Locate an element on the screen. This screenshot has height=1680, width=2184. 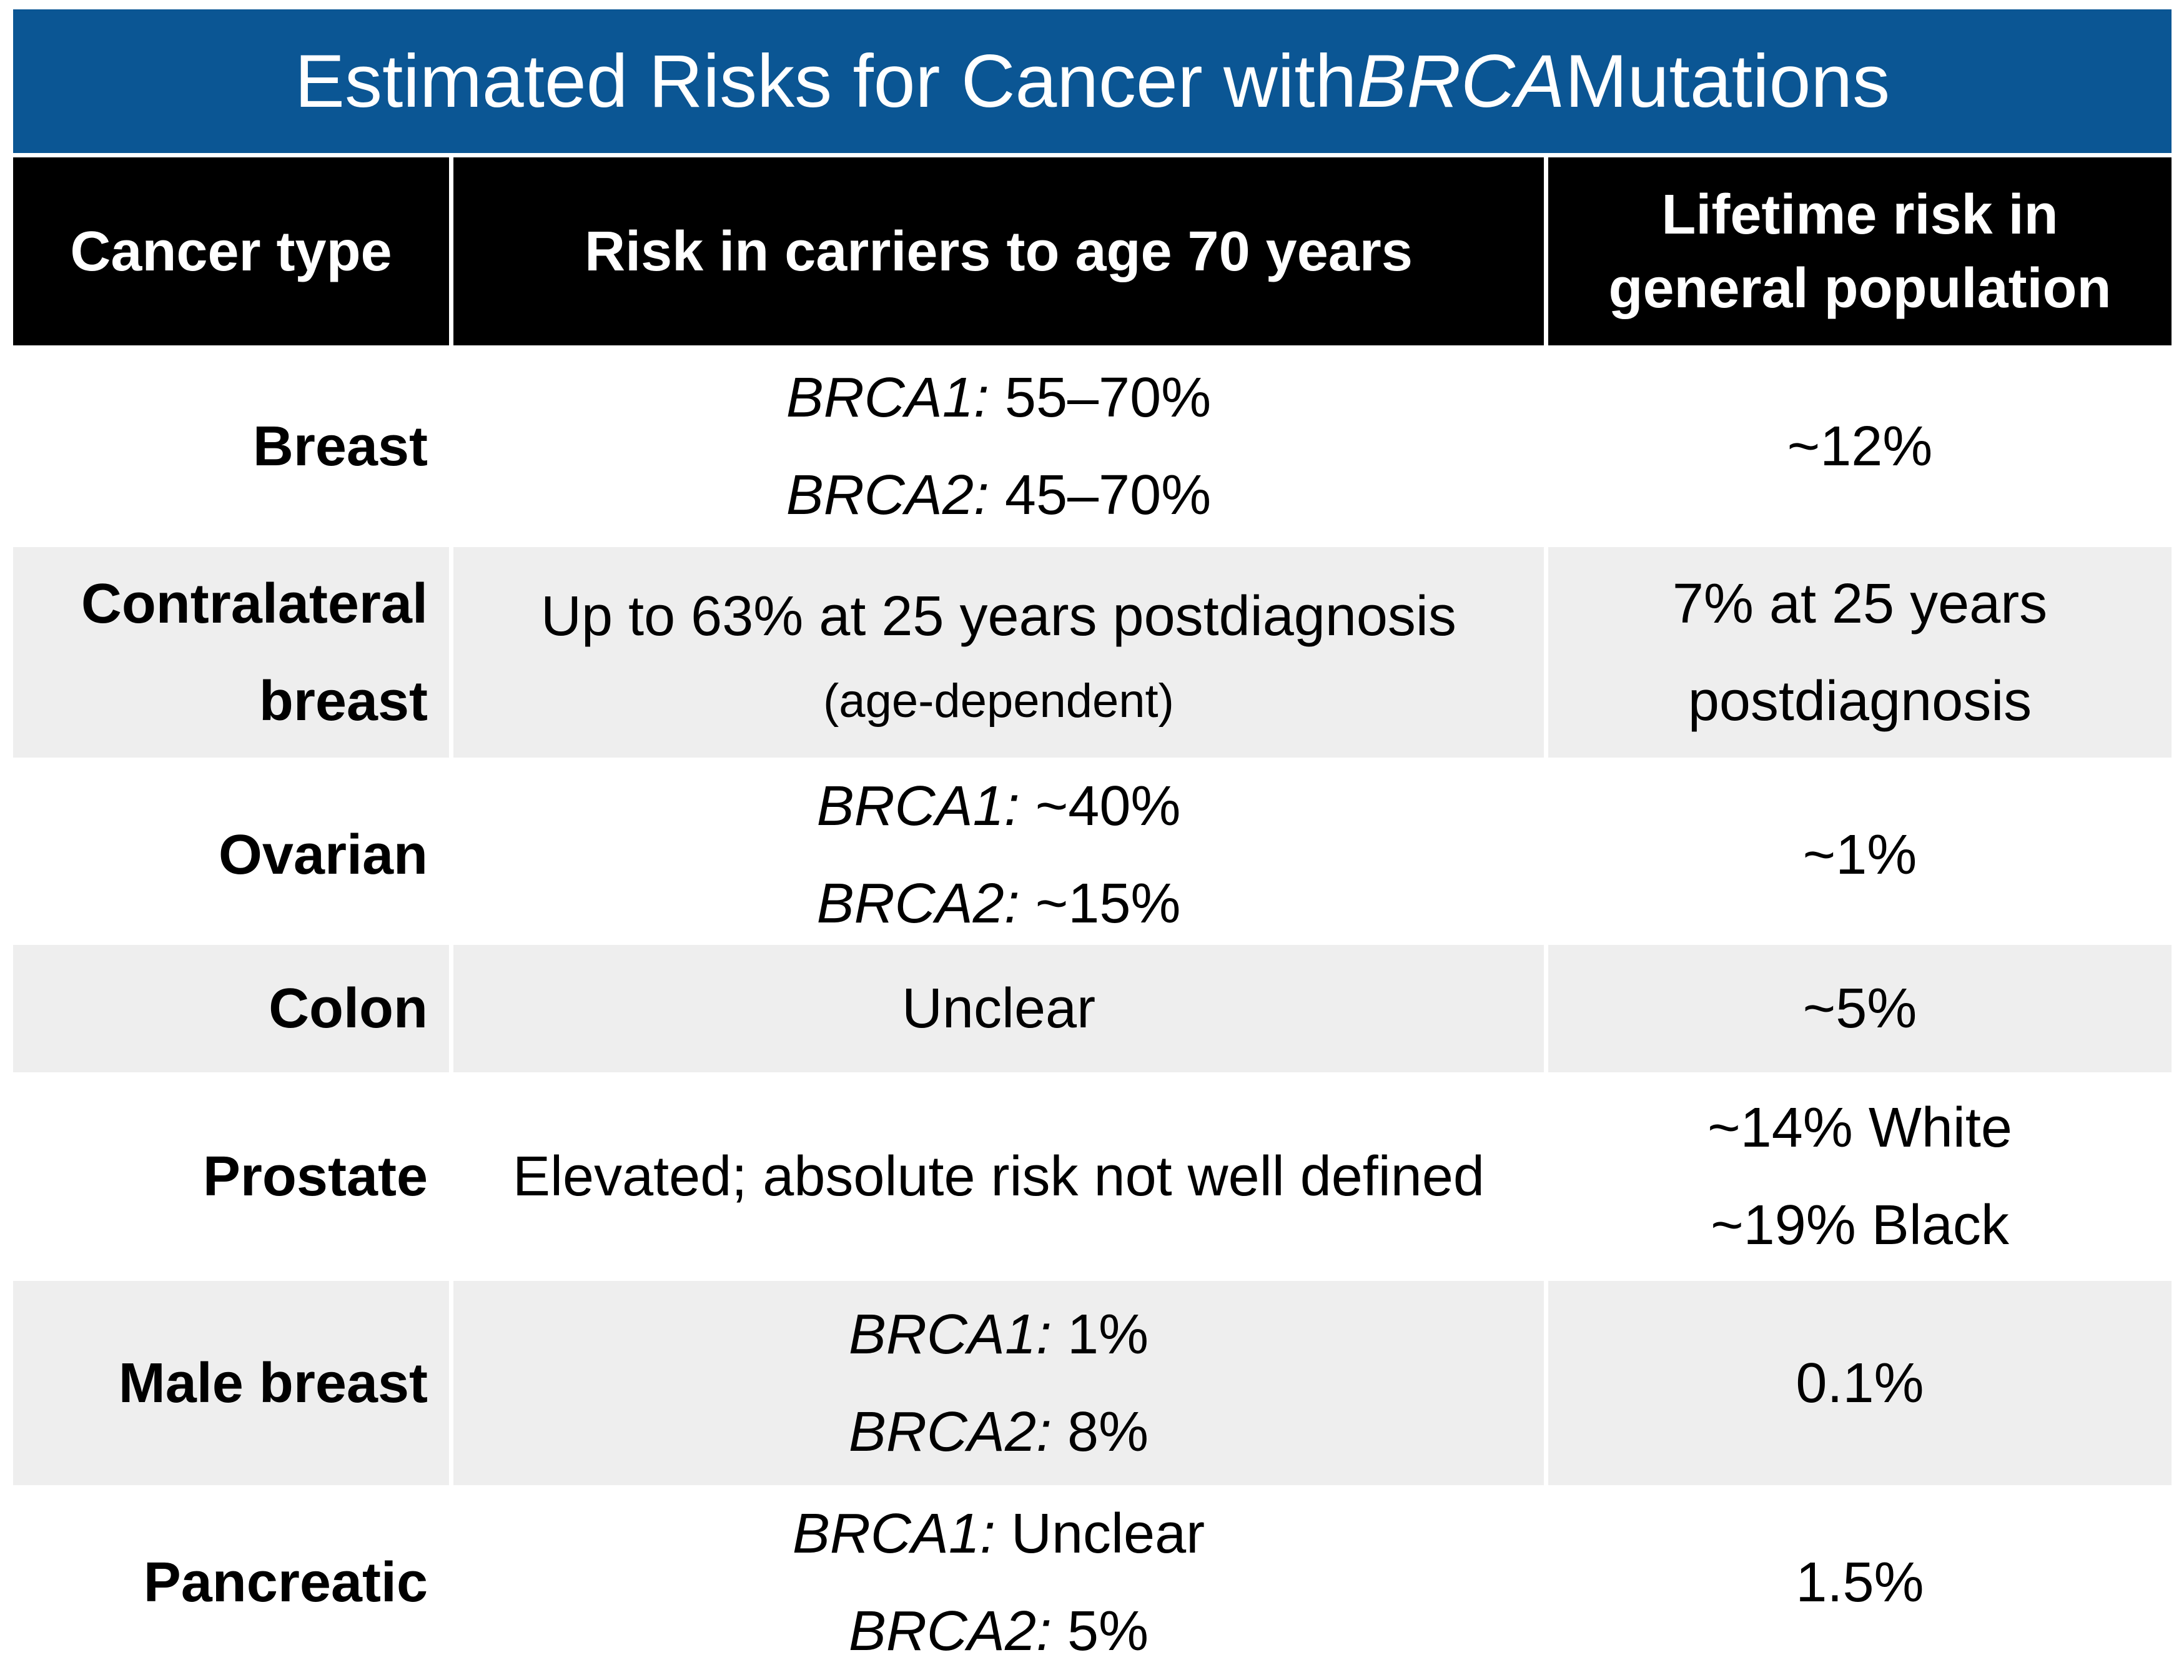
header-general-population-line2: general population is located at coordinates (1860, 288).